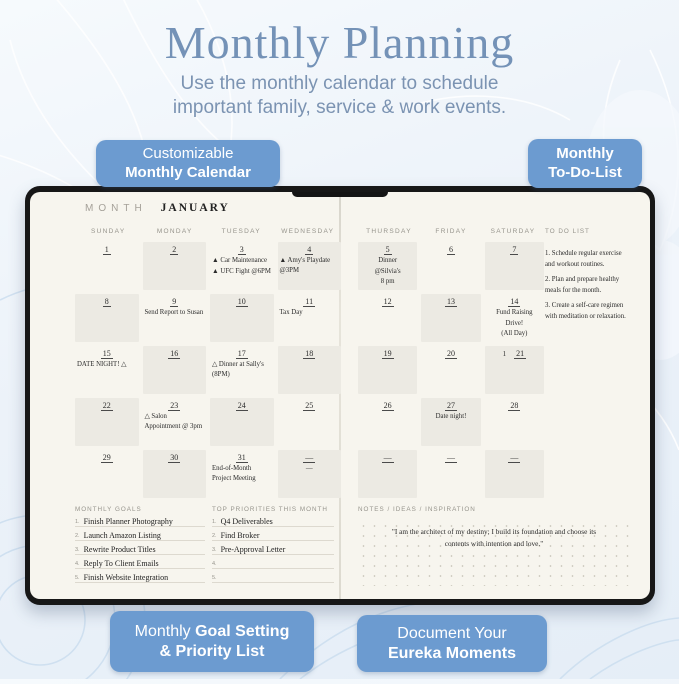 Image resolution: width=679 pixels, height=684 pixels. Describe the element at coordinates (102, 364) in the screenshot. I see `calendar-event: DATE NIGHT! △` at that location.